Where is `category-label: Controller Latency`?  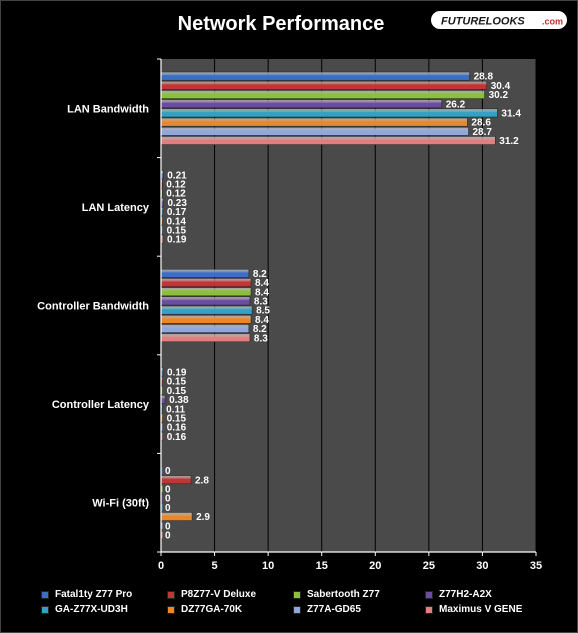 category-label: Controller Latency is located at coordinates (101, 405).